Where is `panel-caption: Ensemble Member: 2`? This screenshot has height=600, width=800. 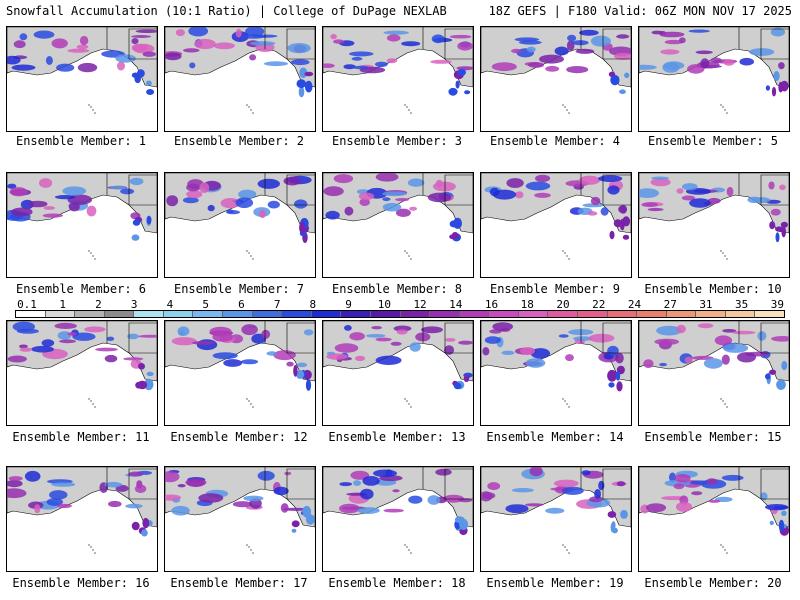
panel-caption: Ensemble Member: 2 is located at coordinates (239, 141).